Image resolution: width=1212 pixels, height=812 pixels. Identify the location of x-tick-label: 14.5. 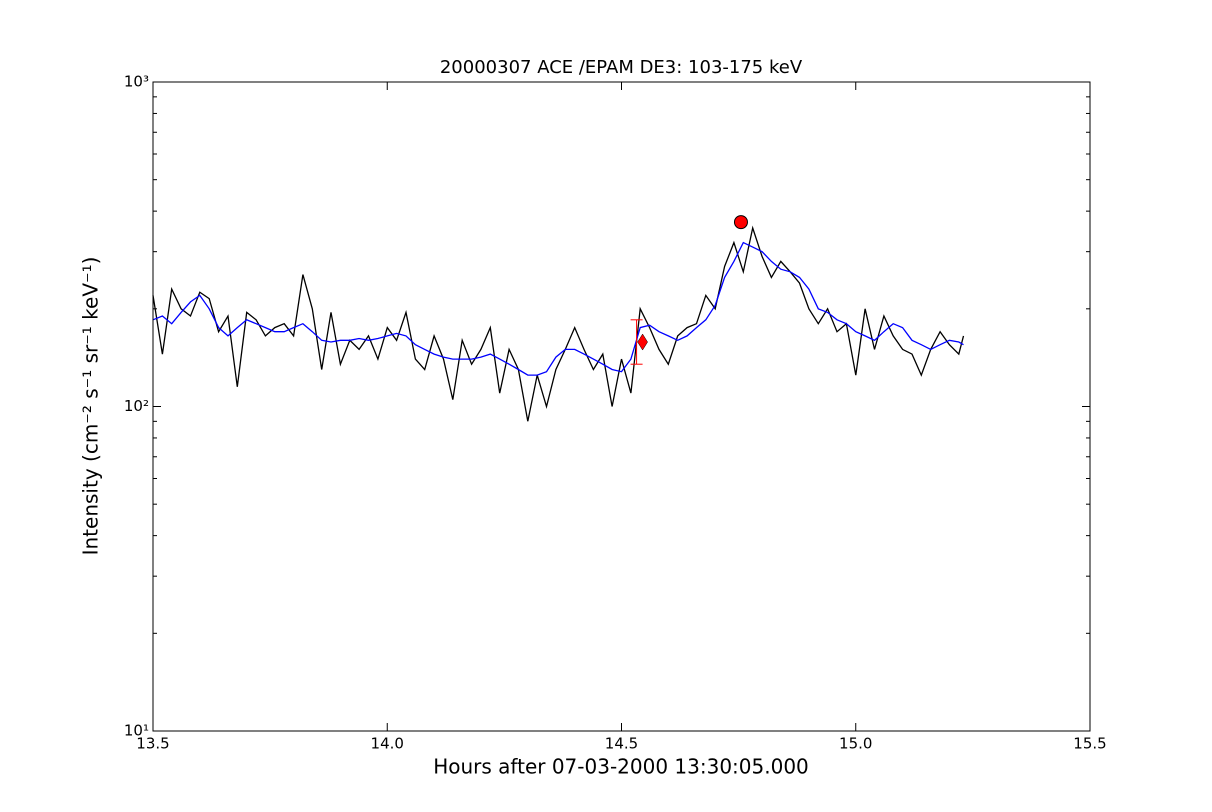
(621, 744).